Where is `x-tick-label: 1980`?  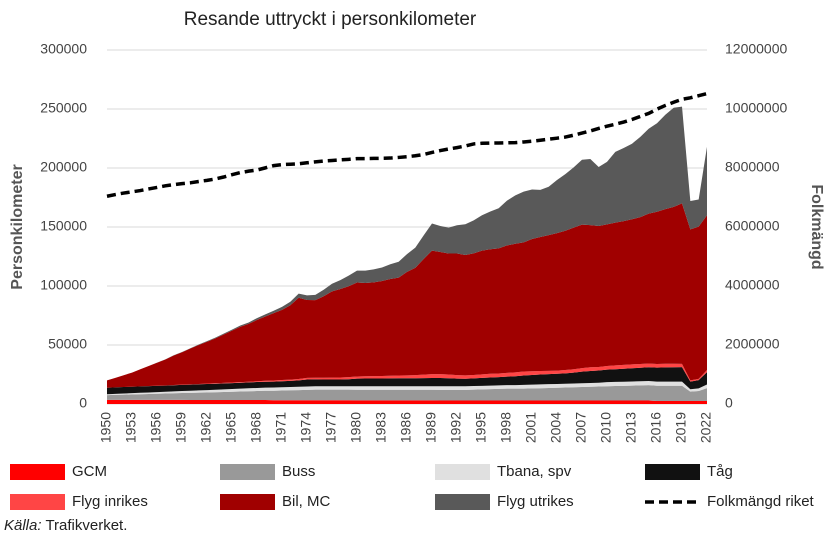
x-tick-label: 1980 is located at coordinates (356, 427).